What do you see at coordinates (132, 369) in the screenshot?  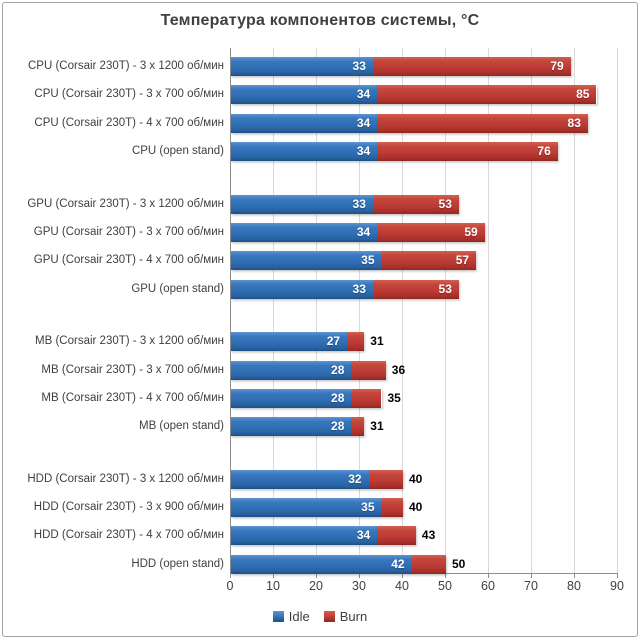 I see `category-label: MB (Corsair 230T) - 3 x 700 об/мин` at bounding box center [132, 369].